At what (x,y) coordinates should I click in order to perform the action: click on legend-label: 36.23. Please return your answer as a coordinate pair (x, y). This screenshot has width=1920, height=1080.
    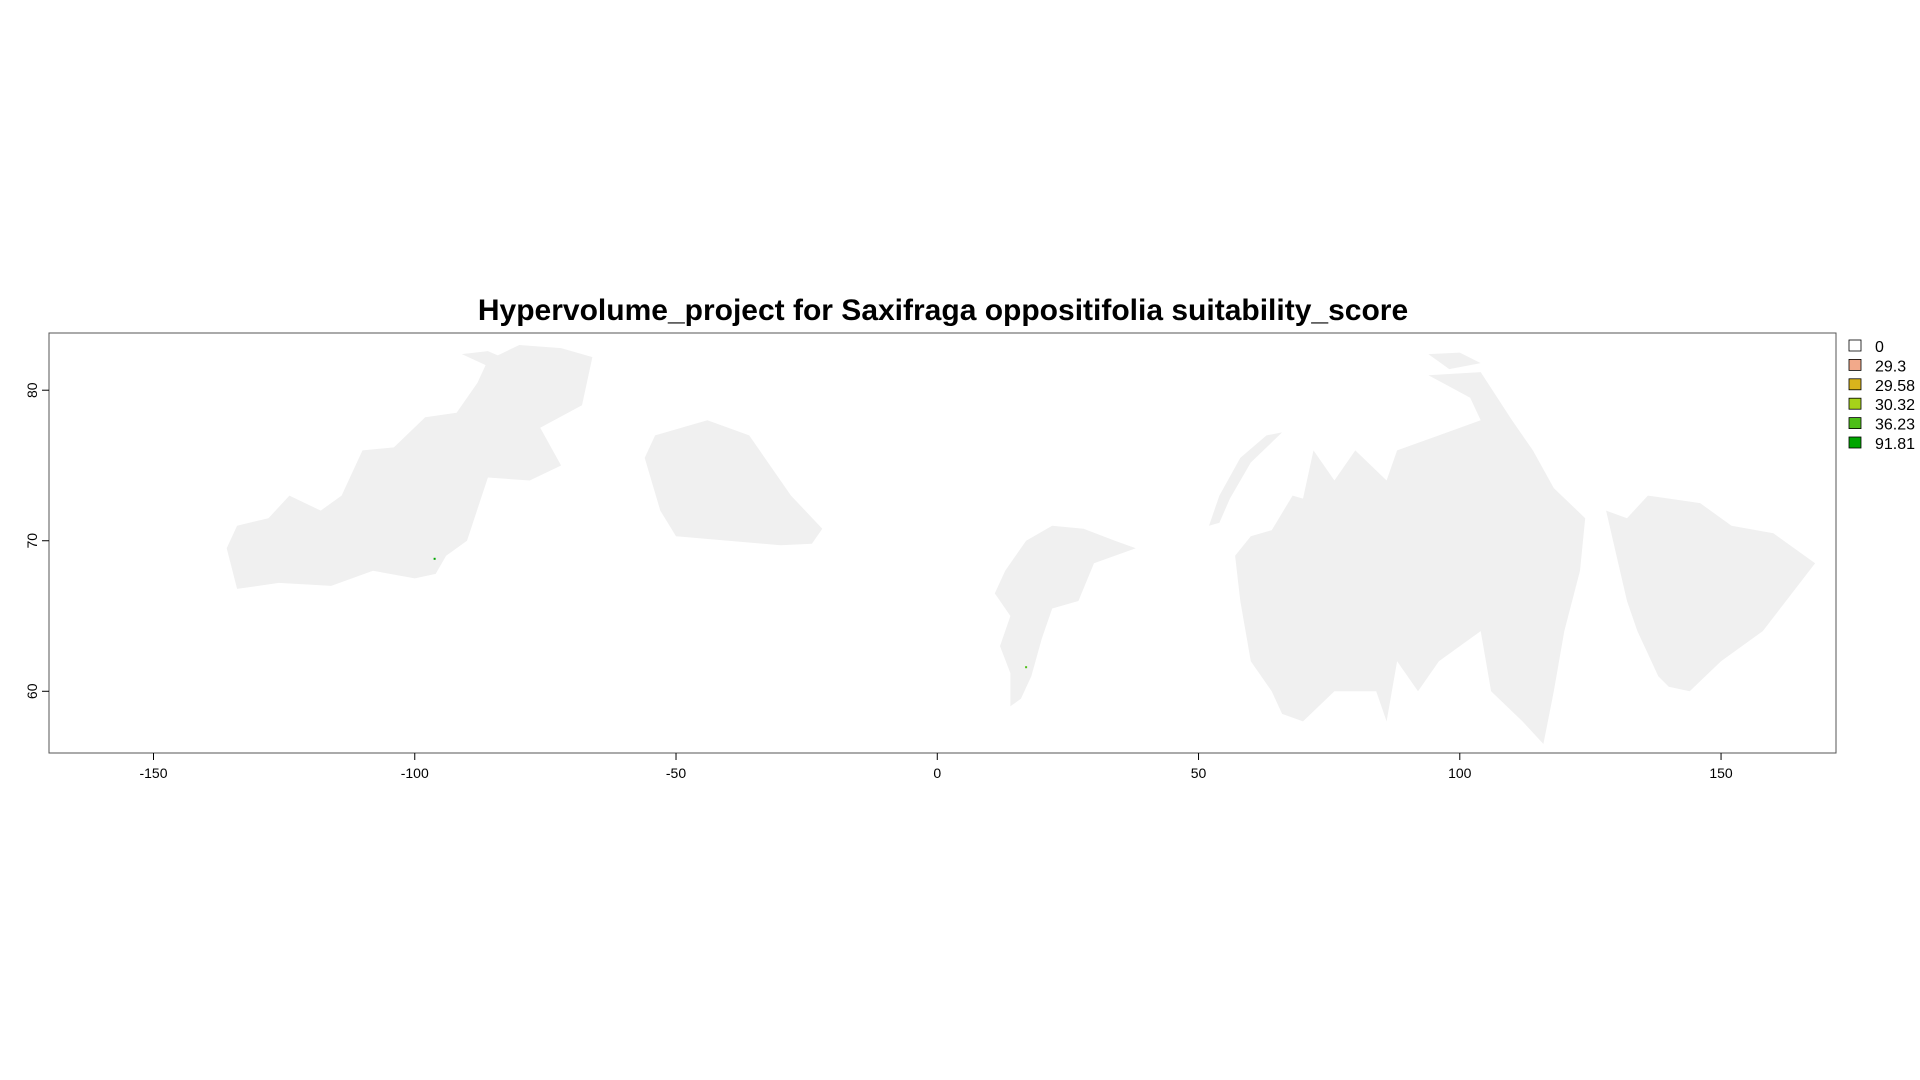
    Looking at the image, I should click on (1895, 425).